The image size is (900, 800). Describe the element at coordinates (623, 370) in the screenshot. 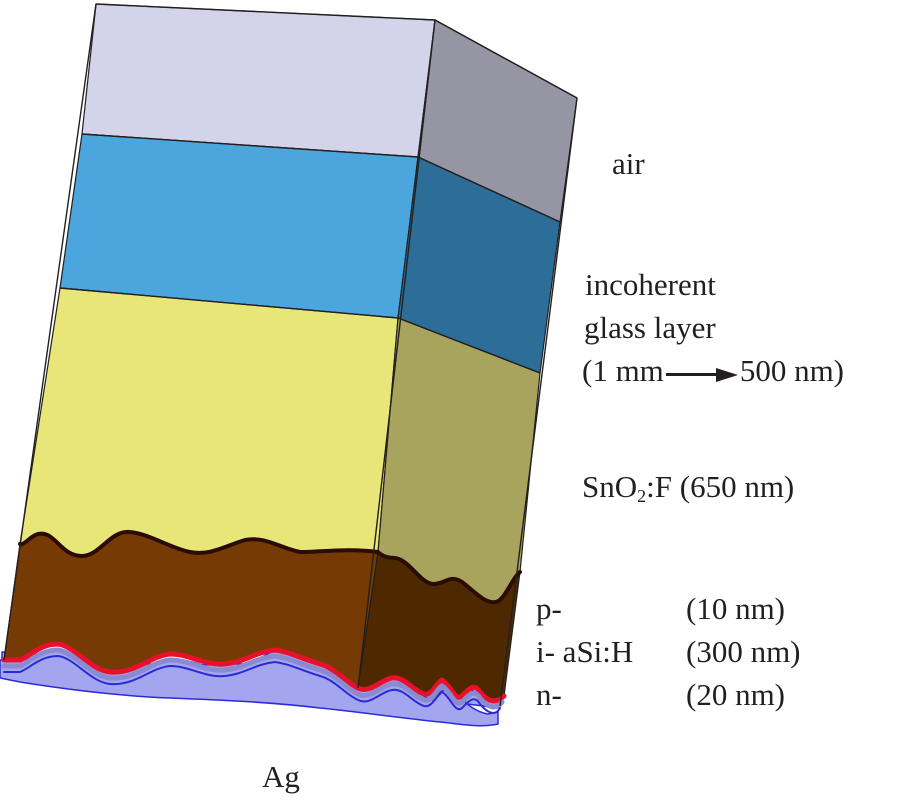

I see `glass-thickness-open: (1 mm` at that location.